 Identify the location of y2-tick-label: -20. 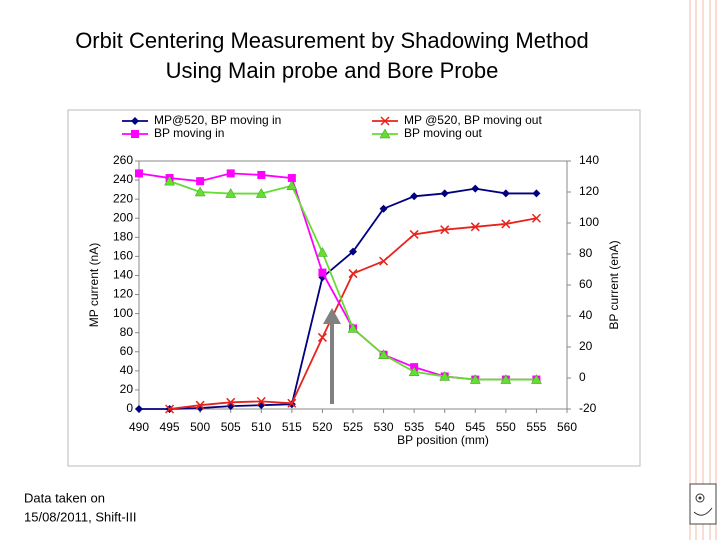
(588, 408).